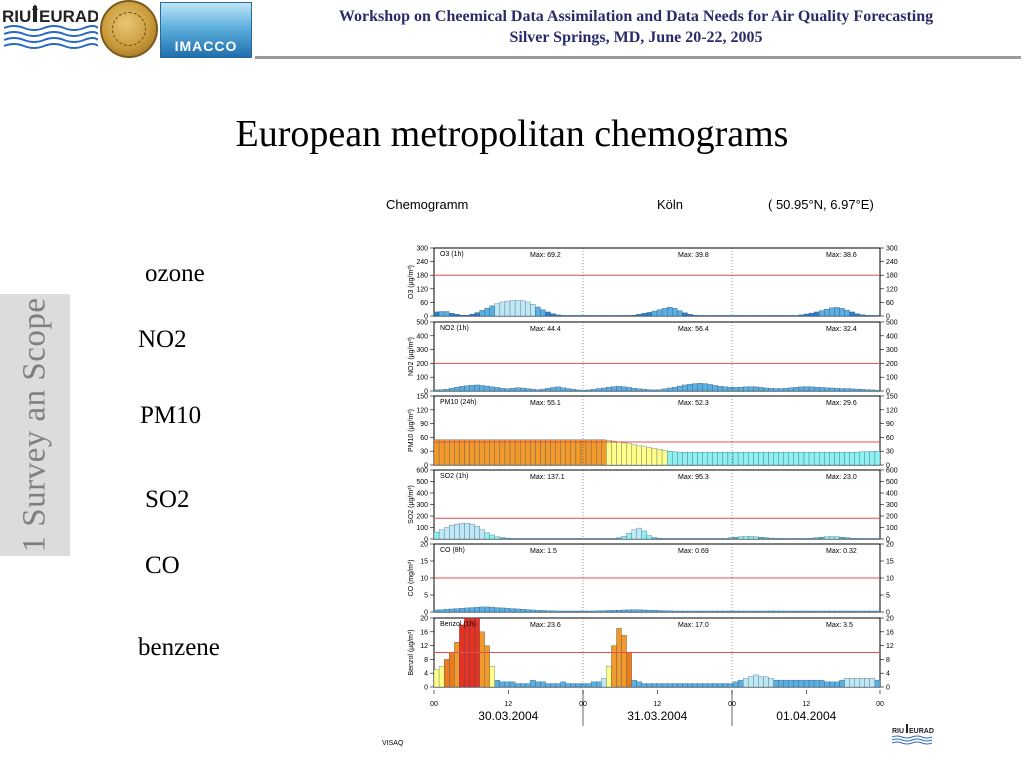 This screenshot has width=1024, height=768. Describe the element at coordinates (806, 716) in the screenshot. I see `date-label: 01.04.2004` at that location.